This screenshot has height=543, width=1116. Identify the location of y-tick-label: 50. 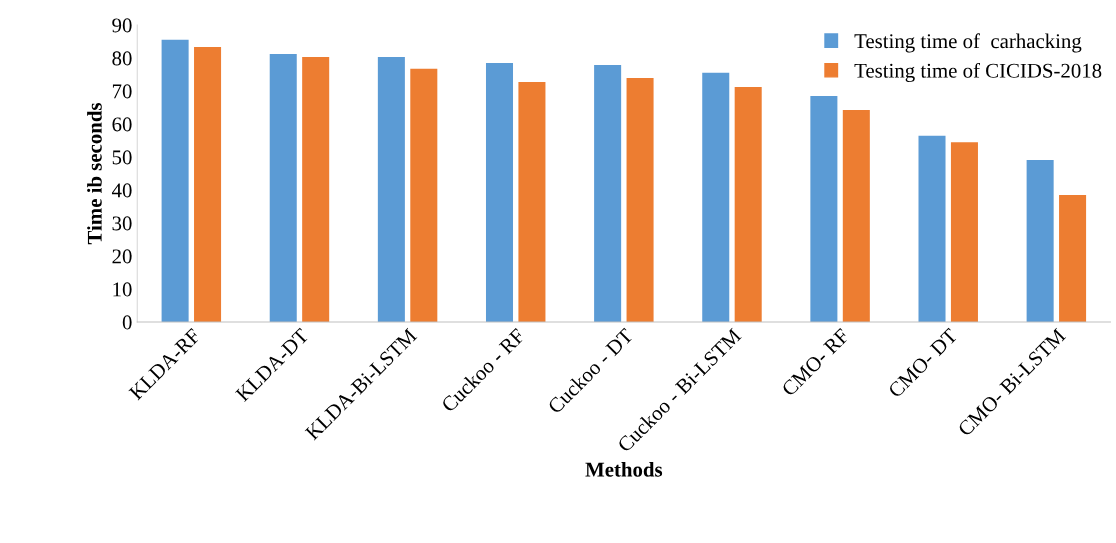
(122, 157).